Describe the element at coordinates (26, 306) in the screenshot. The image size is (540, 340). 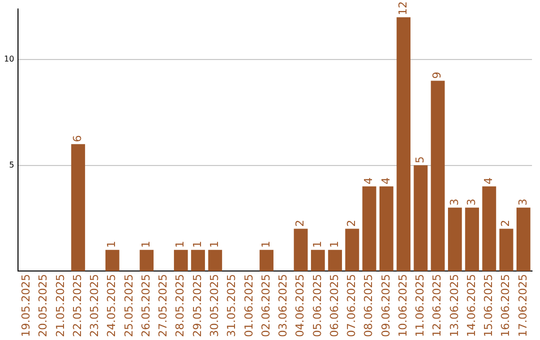
I see `x-tick-label: 19.05.2025` at that location.